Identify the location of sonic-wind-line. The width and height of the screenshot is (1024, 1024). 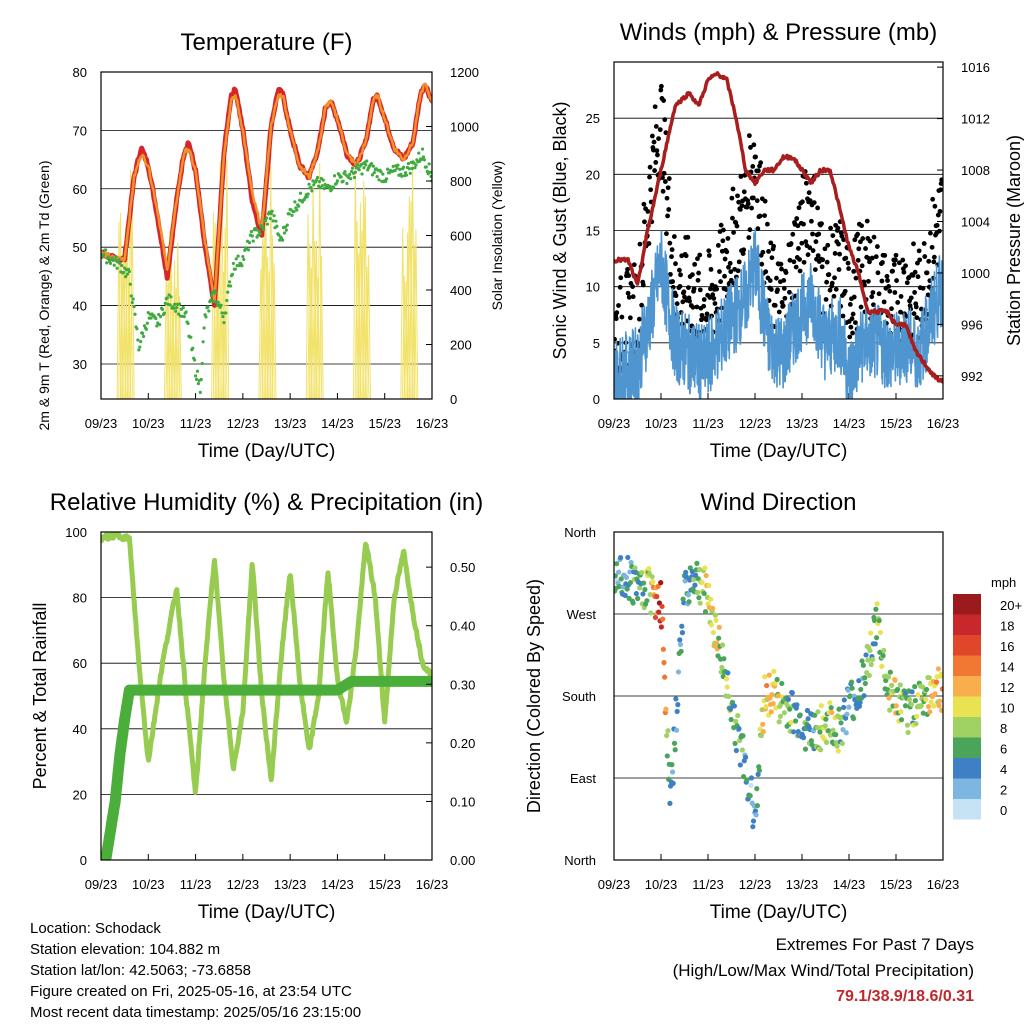
(778, 313).